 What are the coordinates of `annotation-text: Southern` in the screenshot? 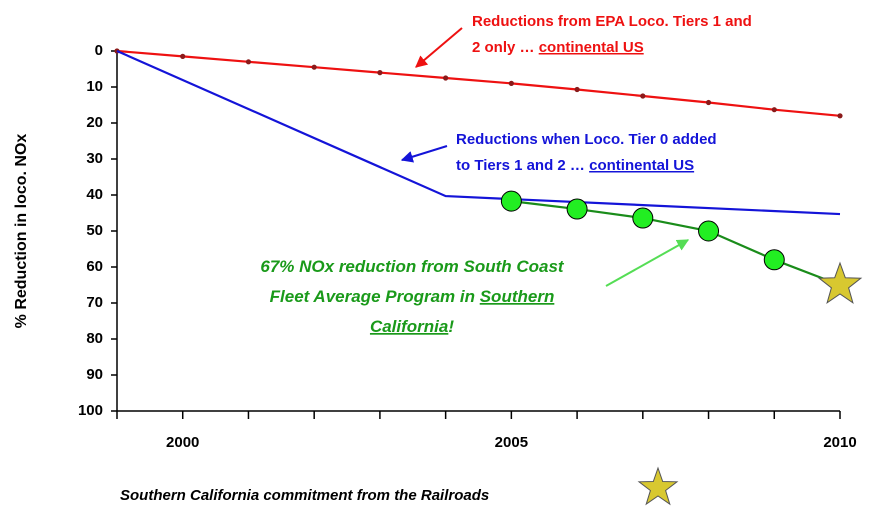 It's located at (517, 296).